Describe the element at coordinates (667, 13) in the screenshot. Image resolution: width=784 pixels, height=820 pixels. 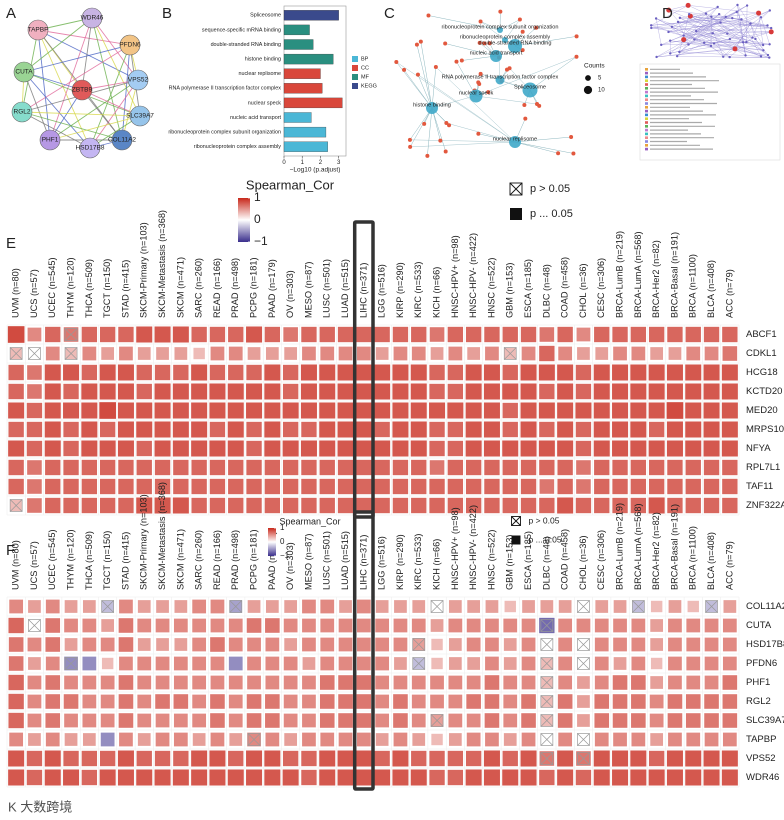
I see `panel-label: D` at that location.